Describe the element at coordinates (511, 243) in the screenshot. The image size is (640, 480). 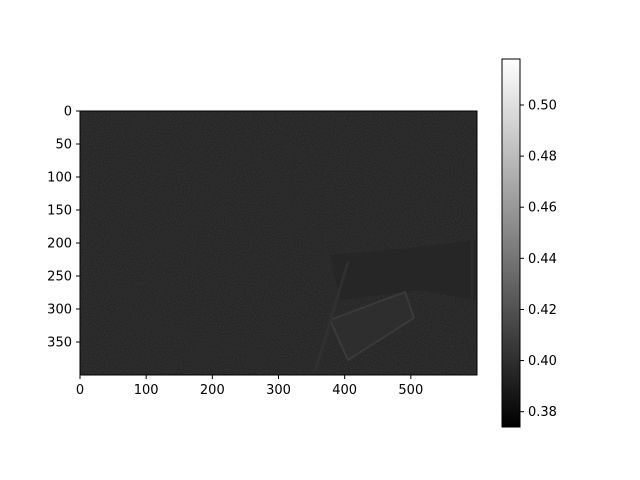
I see `colorbar` at that location.